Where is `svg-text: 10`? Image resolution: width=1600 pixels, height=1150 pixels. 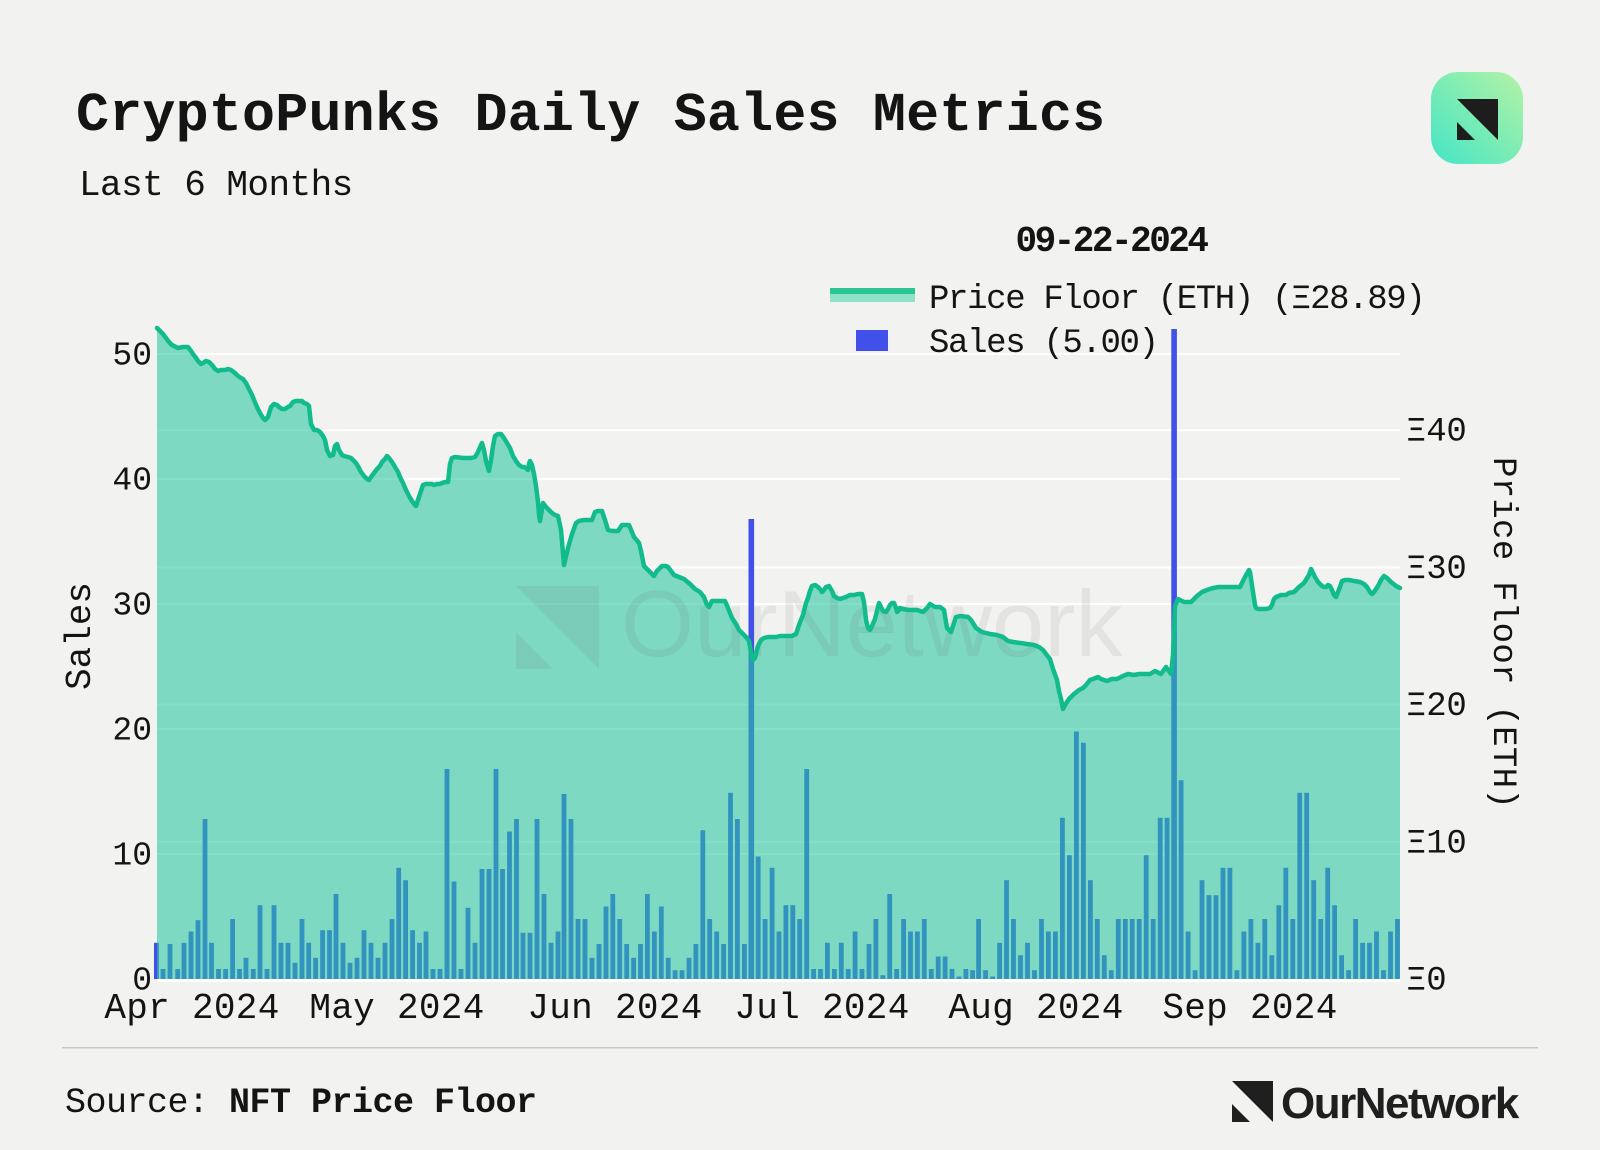 svg-text: 10 is located at coordinates (132, 856).